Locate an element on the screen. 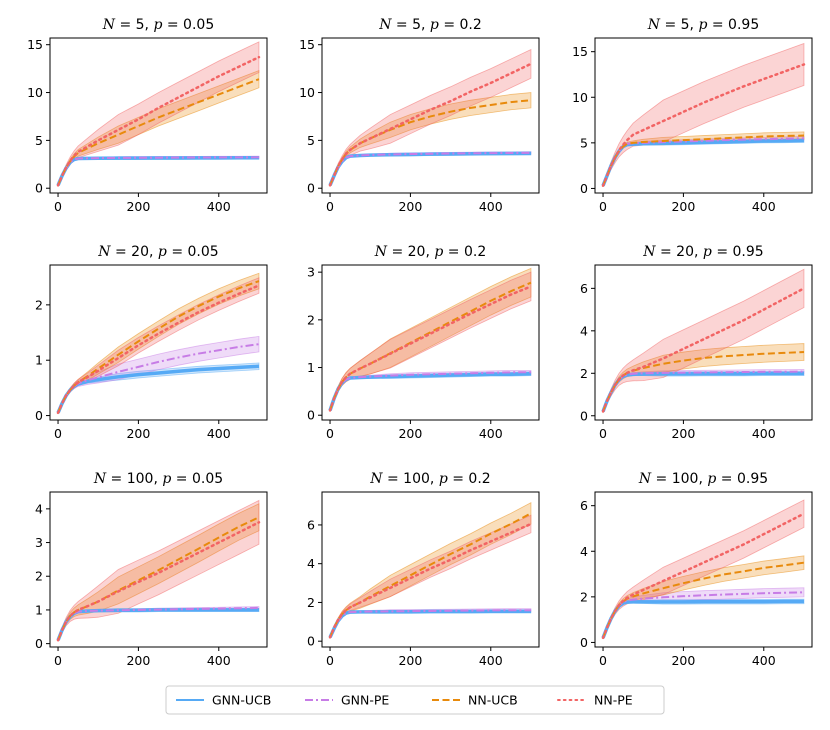  panel-6: N = 20, p = 0.95 0 200 400 0 2 4 6 is located at coordinates (696, 342).